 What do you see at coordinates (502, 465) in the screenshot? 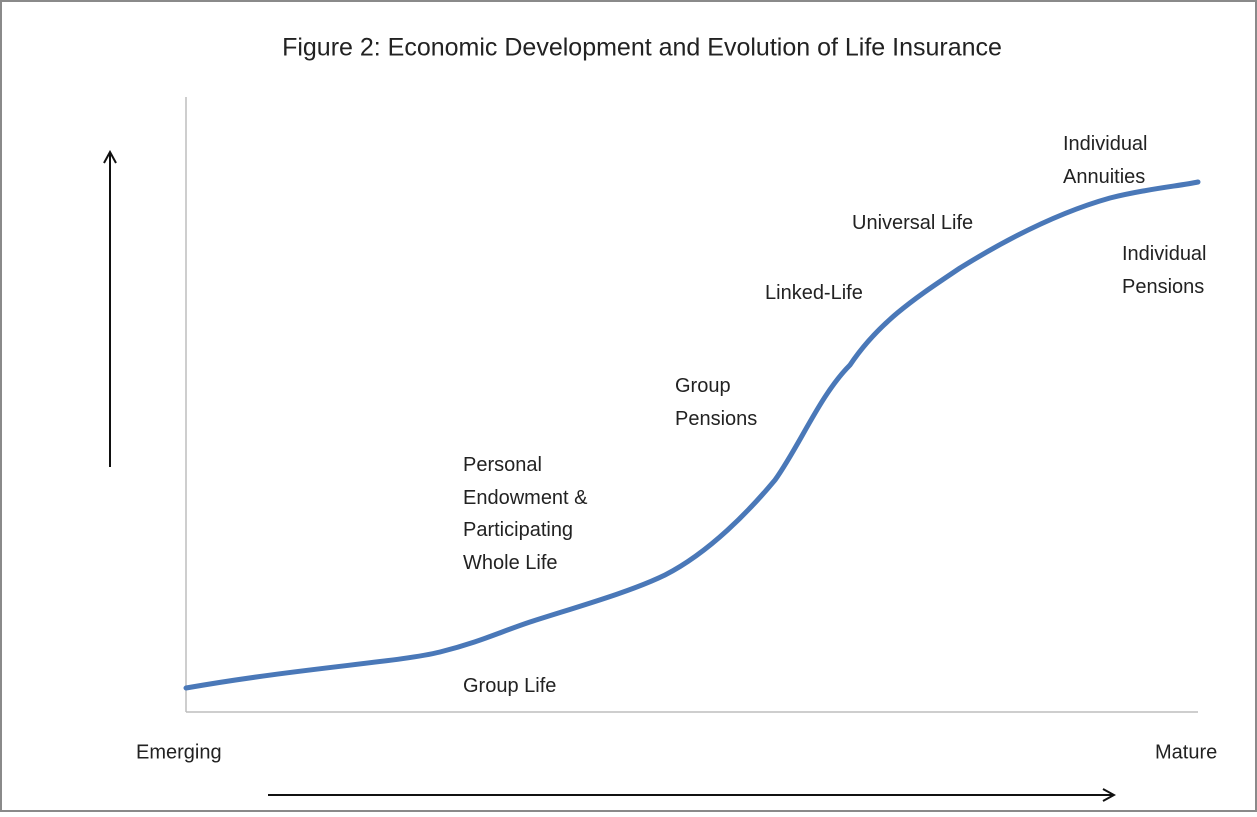
I see `label-line: Personal` at bounding box center [502, 465].